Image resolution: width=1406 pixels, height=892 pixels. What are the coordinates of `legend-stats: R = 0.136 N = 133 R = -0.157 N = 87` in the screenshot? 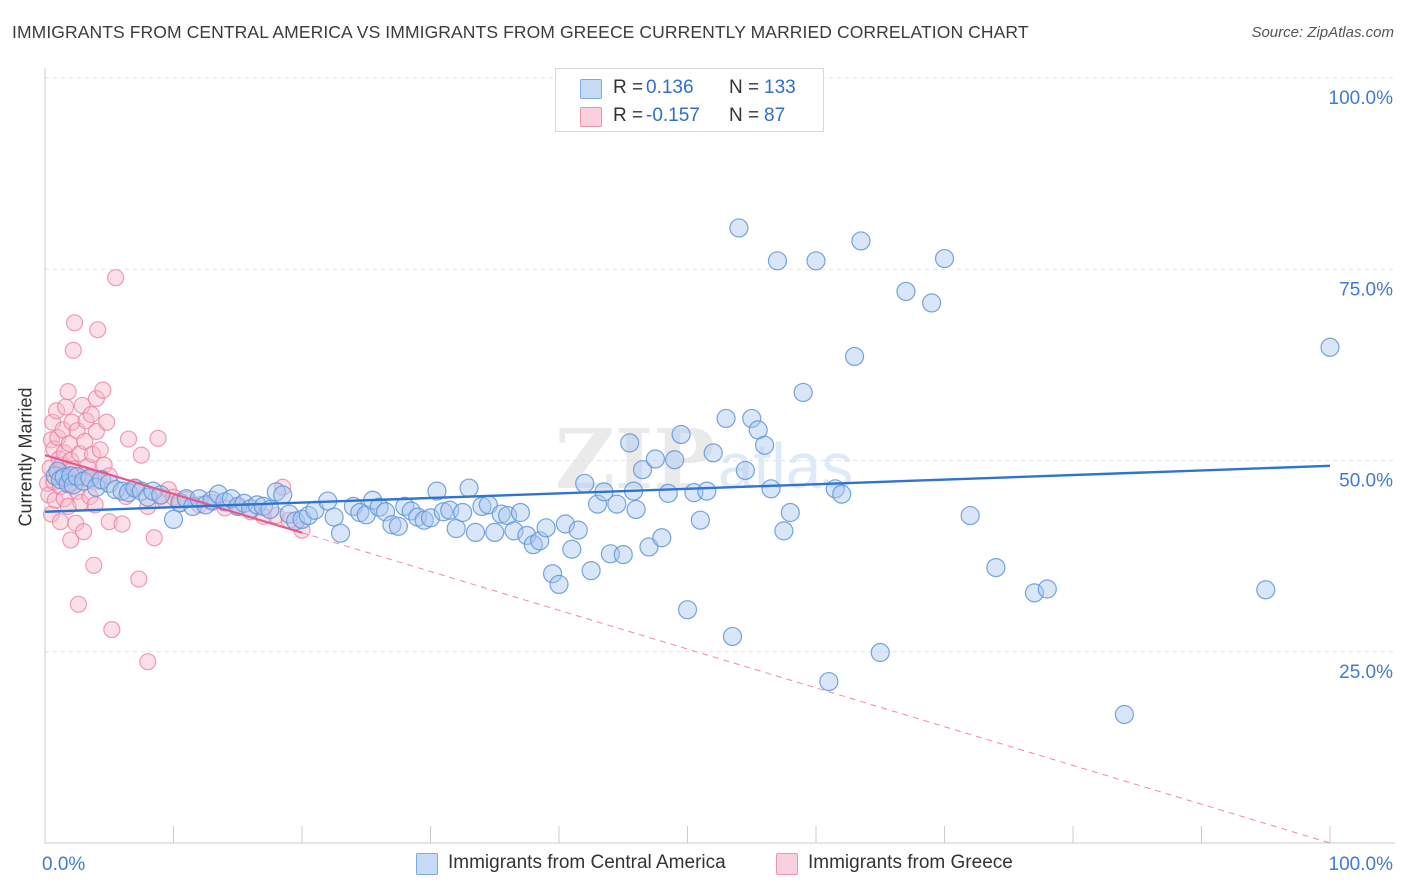 It's located at (689, 100).